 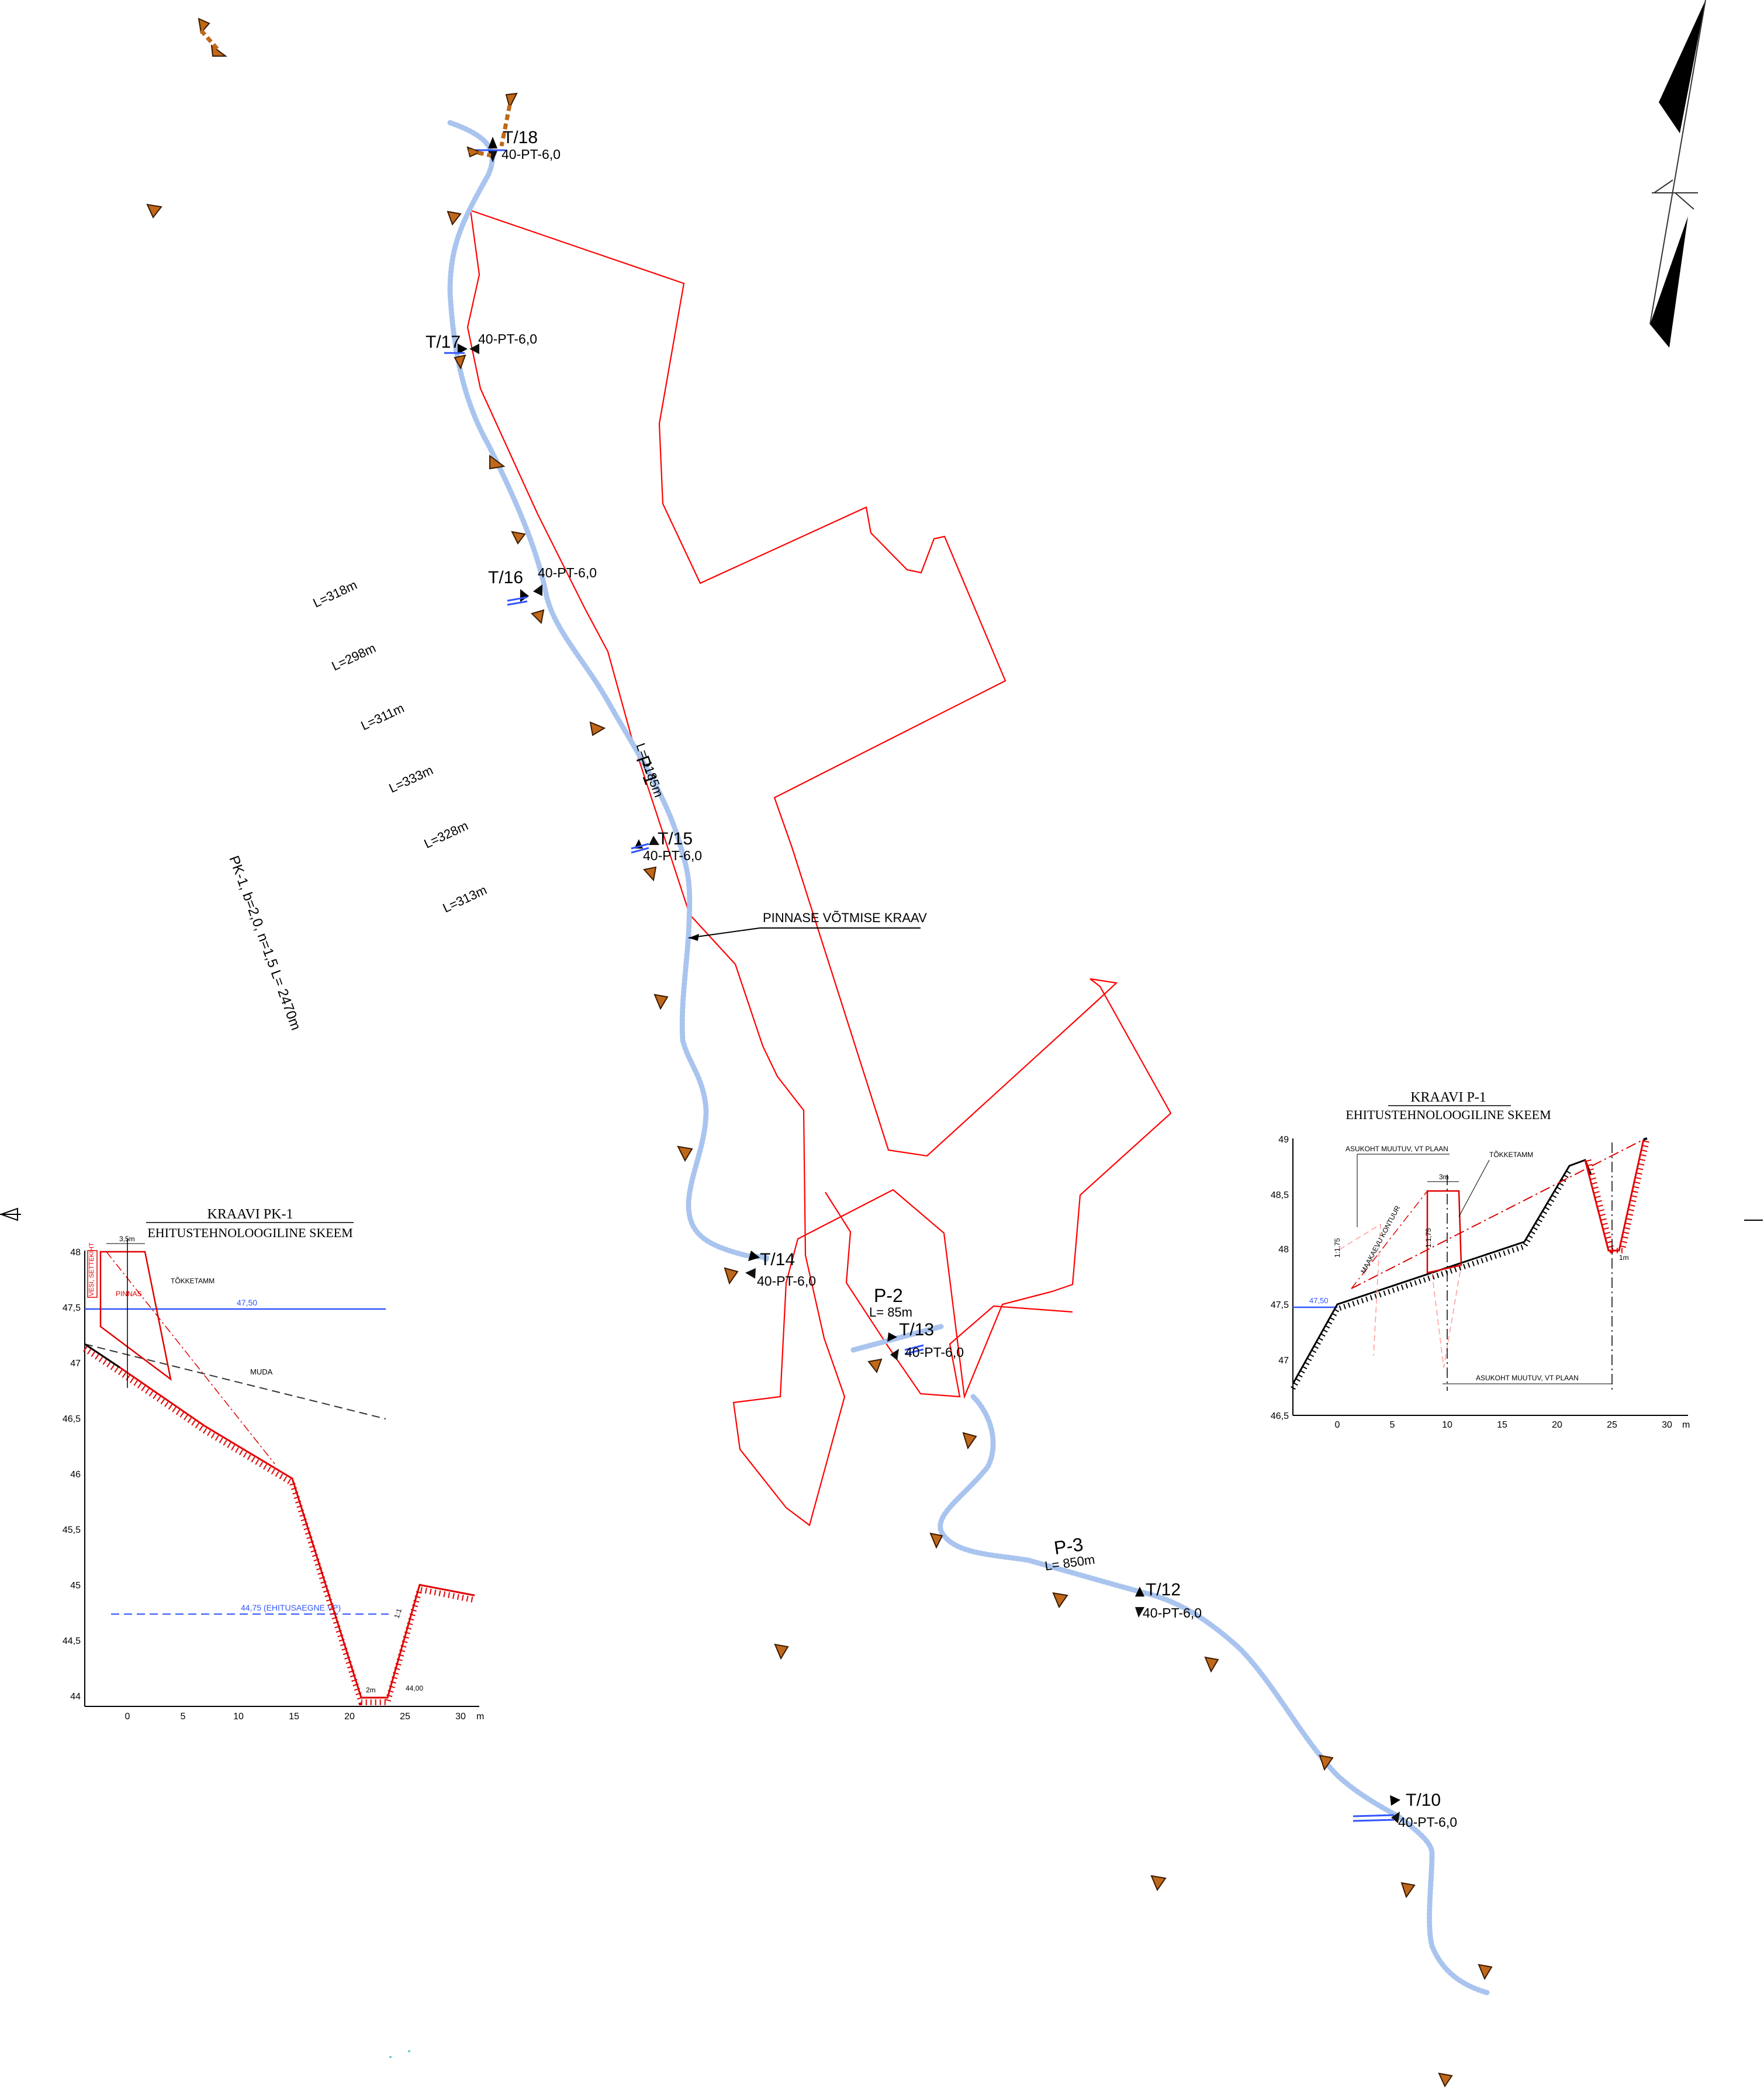 What do you see at coordinates (1163, 1589) in the screenshot?
I see `station-label: T/12` at bounding box center [1163, 1589].